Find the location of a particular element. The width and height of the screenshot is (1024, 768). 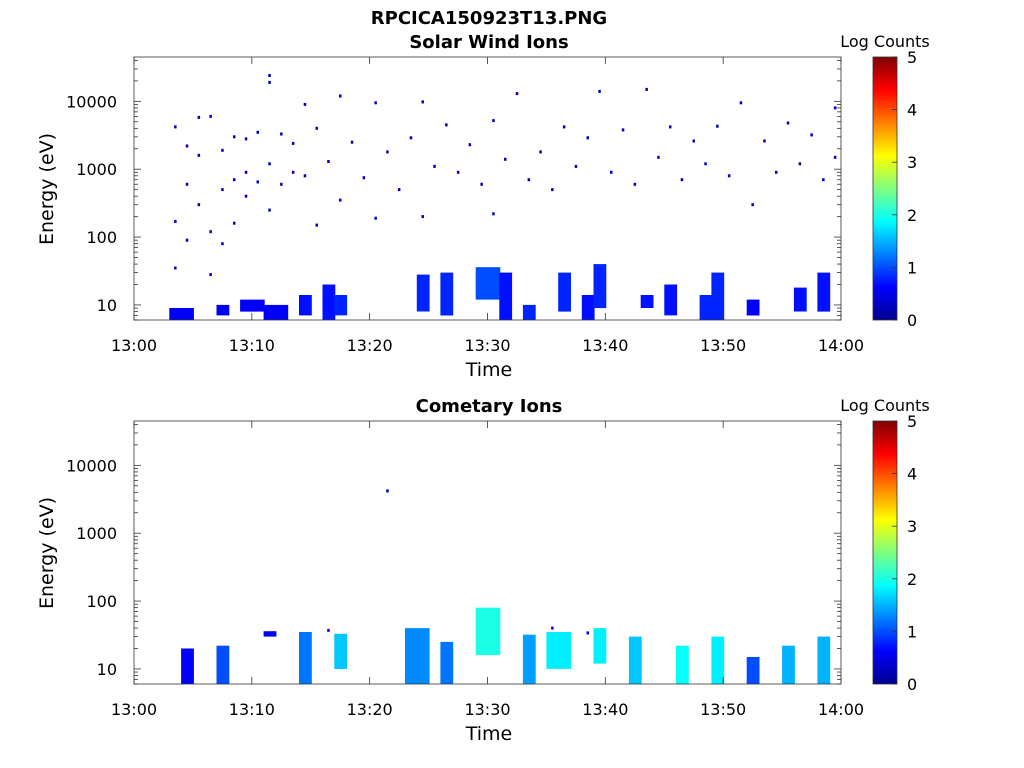

colorbar-tick-label: 2 is located at coordinates (912, 215).